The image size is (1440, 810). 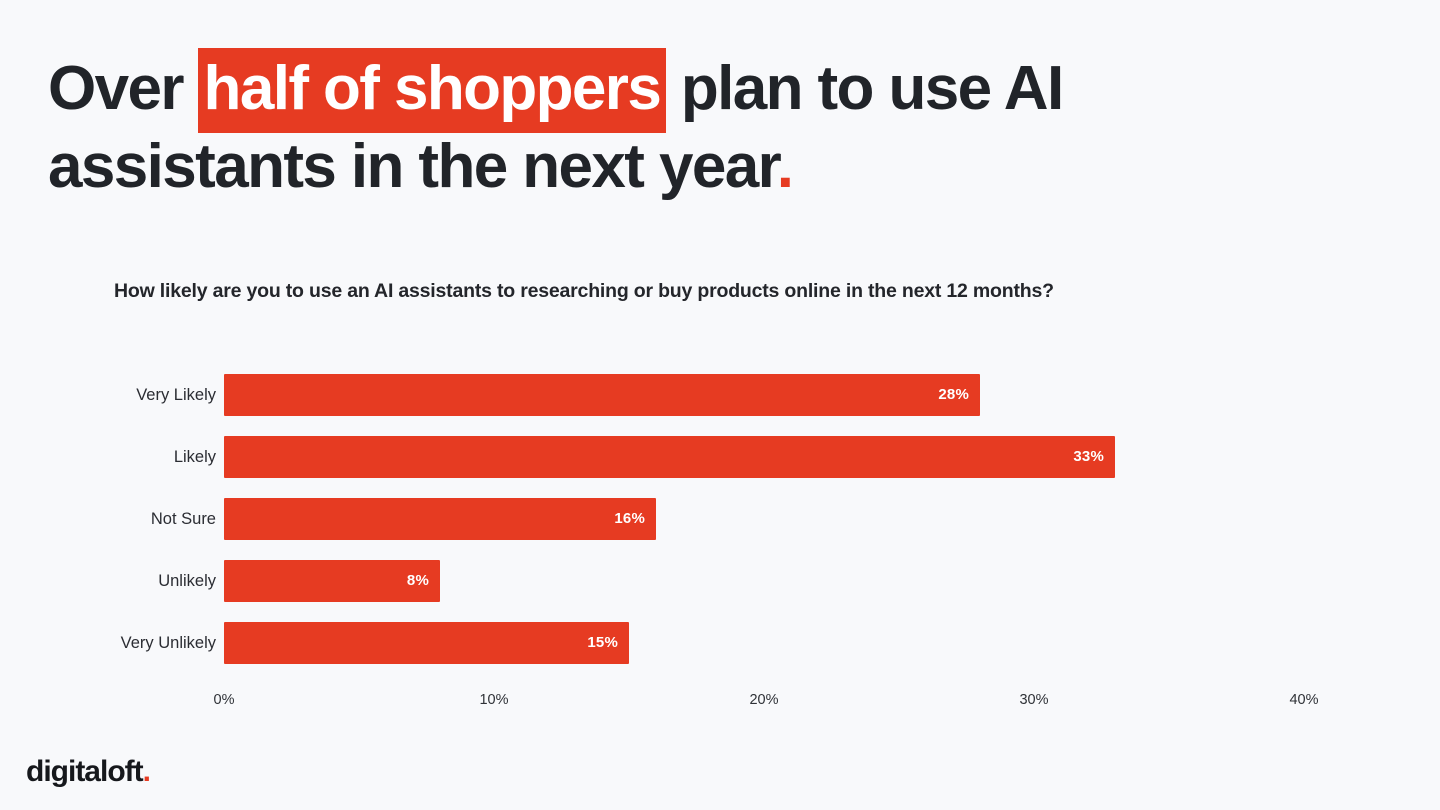 I want to click on bar-fill: 28%, so click(x=602, y=395).